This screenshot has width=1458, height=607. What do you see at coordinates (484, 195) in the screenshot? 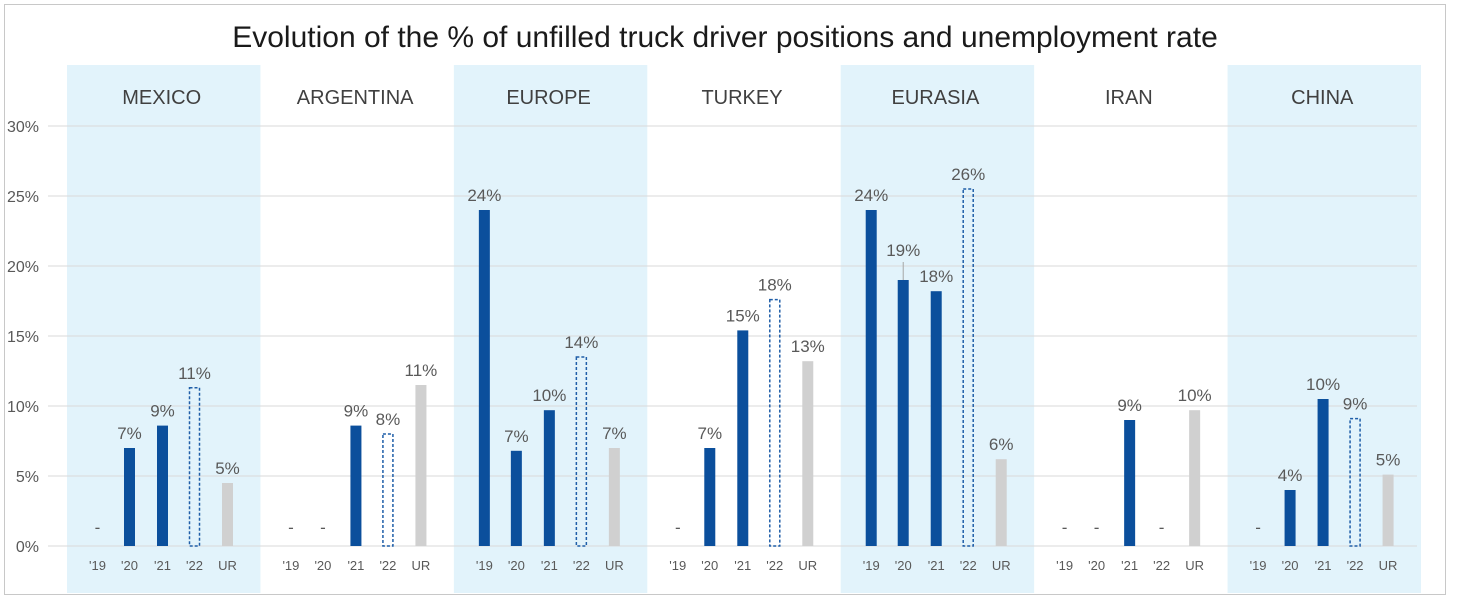
I see `data-label: 24%` at bounding box center [484, 195].